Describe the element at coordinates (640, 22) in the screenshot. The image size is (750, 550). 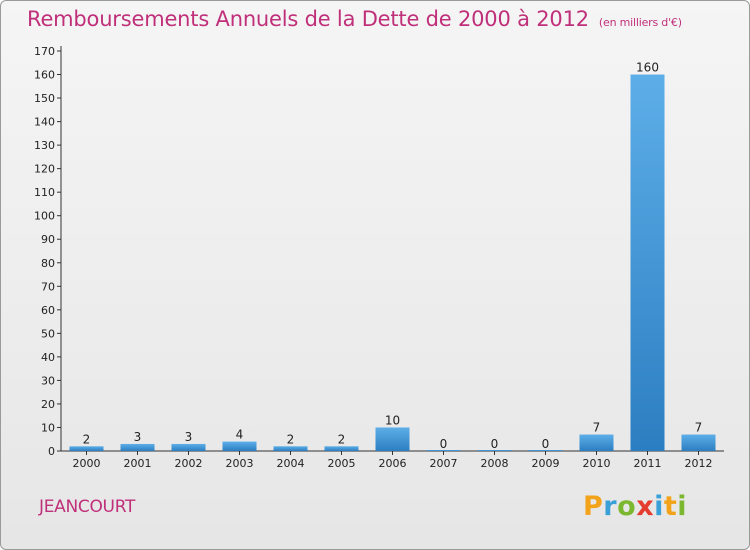
I see `chart-unit: (en milliers d'€)` at that location.